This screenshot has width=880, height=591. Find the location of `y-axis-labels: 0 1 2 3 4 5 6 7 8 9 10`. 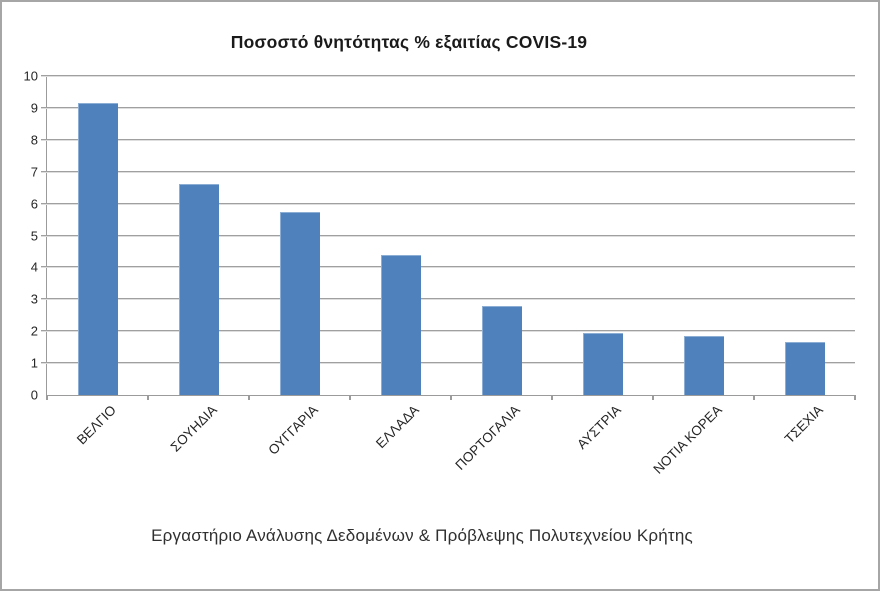

y-axis-labels: 0 1 2 3 4 5 6 7 8 9 10 is located at coordinates (20, 236).